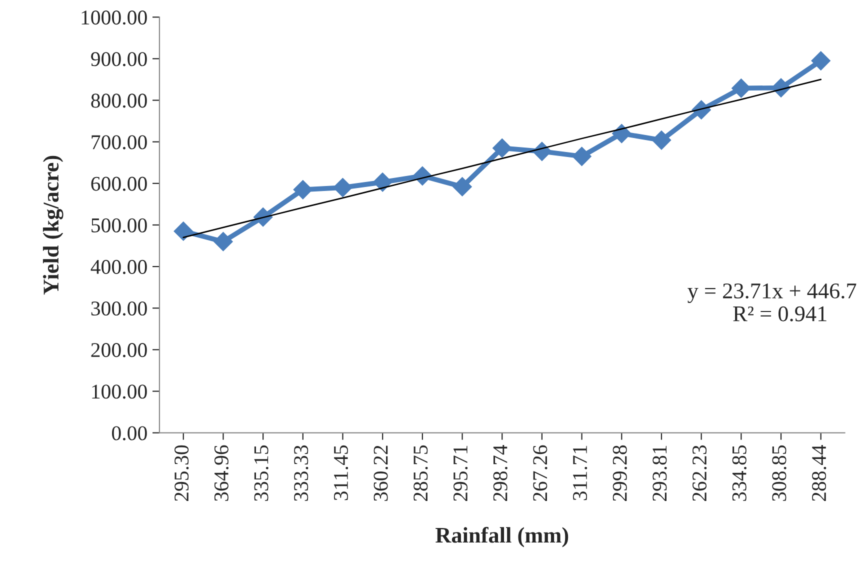 The image size is (862, 571). Describe the element at coordinates (114, 17) in the screenshot. I see `y-tick-label: 1000.00` at that location.